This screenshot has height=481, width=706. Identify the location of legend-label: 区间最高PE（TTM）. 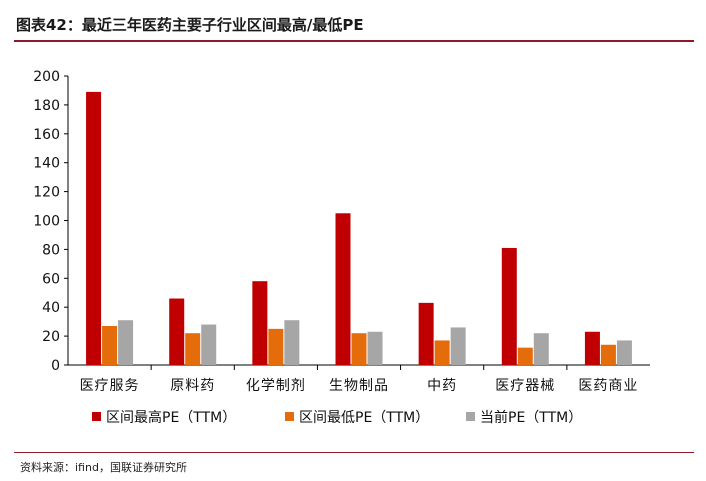
(171, 417).